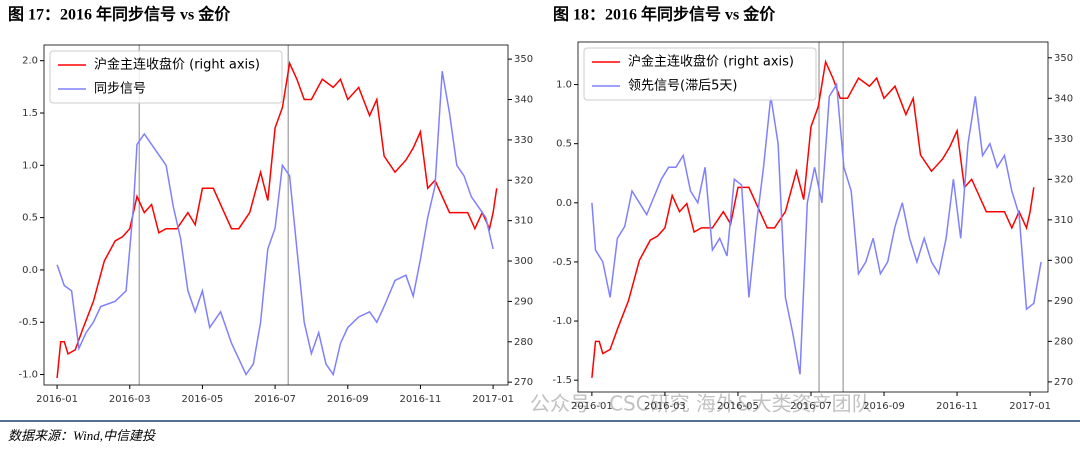  What do you see at coordinates (120, 89) in the screenshot?
I see `legend-label: 同步信号` at bounding box center [120, 89].